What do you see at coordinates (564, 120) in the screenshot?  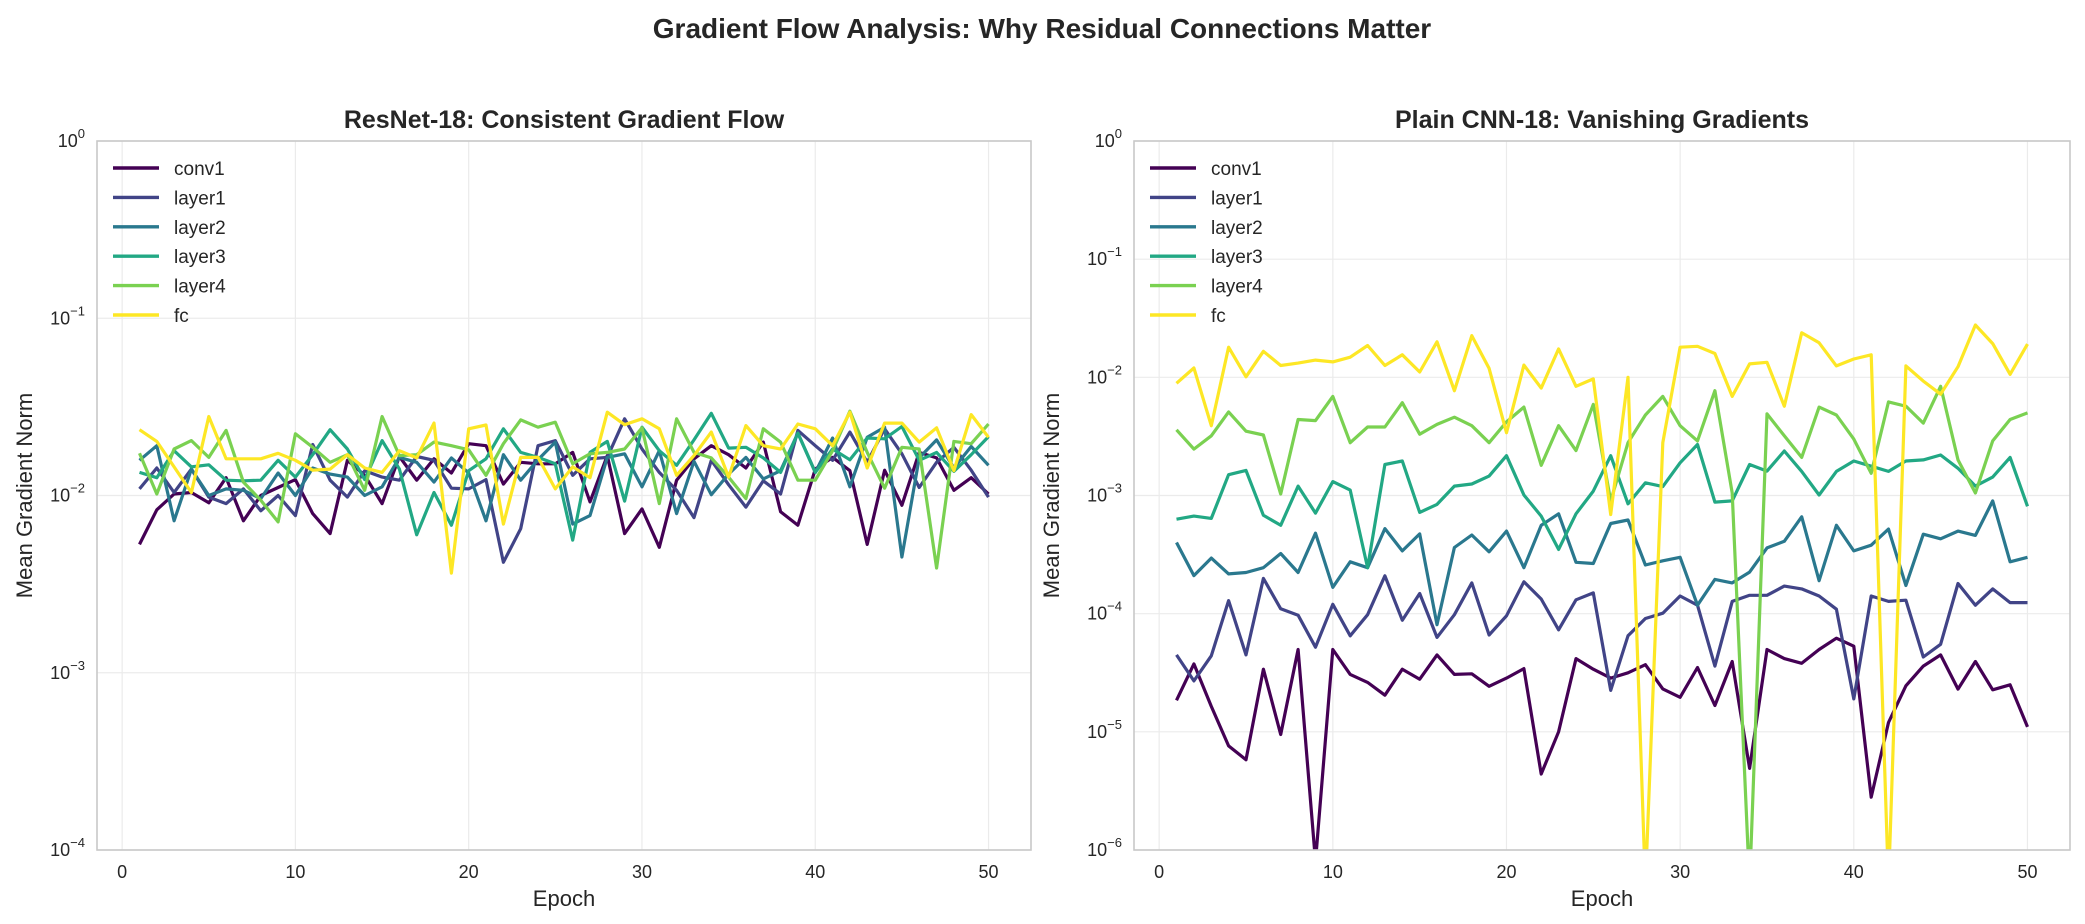 I see `subplot-title: ResNet-18: Consistent Gradient Flow` at bounding box center [564, 120].